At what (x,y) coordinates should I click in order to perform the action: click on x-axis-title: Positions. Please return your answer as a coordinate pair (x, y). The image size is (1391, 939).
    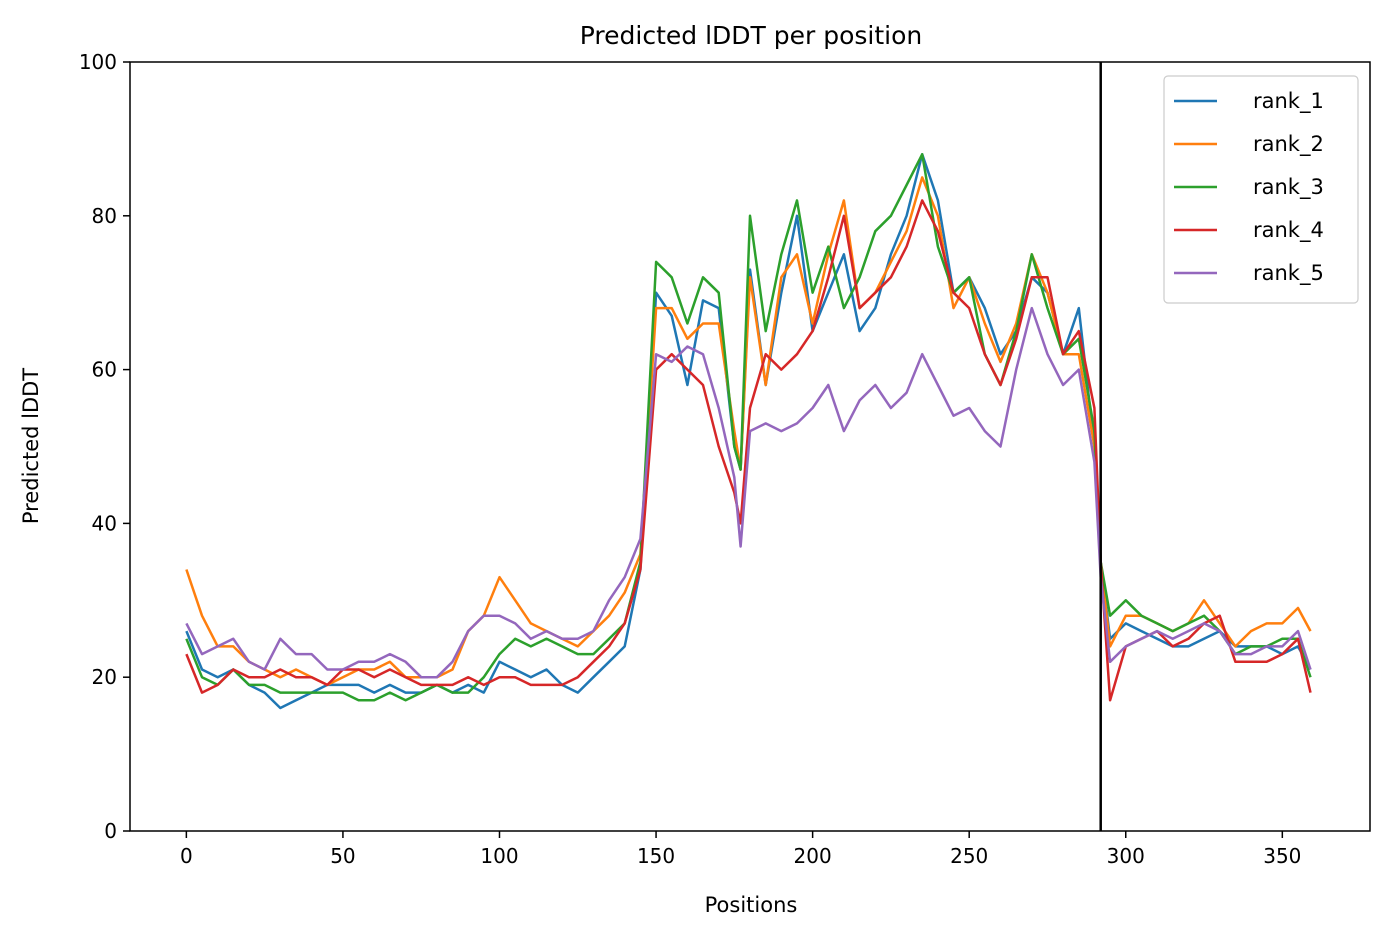
    Looking at the image, I should click on (751, 905).